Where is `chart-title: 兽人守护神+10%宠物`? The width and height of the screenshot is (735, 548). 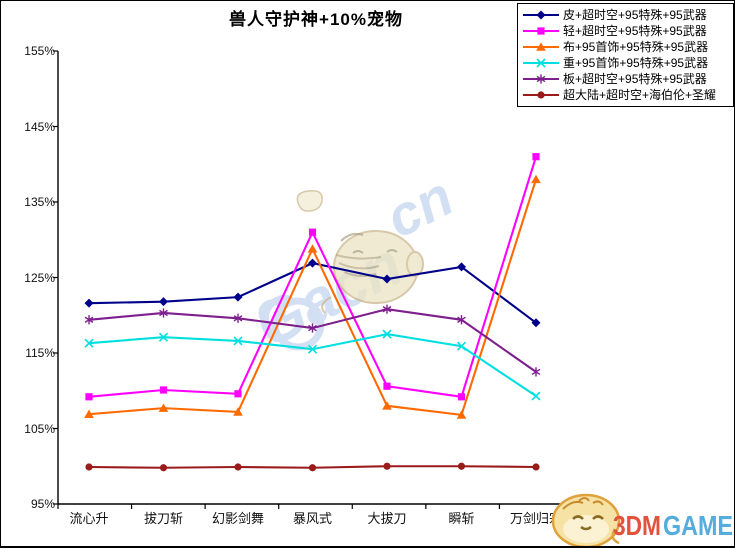
chart-title: 兽人守护神+10%宠物 is located at coordinates (316, 19).